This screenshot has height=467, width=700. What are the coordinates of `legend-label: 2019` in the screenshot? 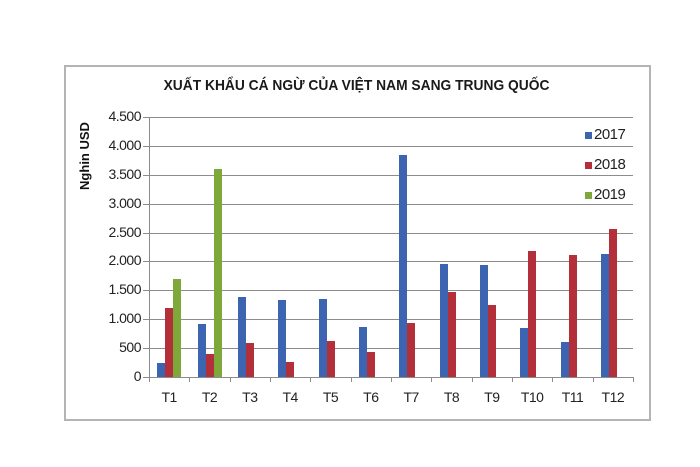 It's located at (610, 194).